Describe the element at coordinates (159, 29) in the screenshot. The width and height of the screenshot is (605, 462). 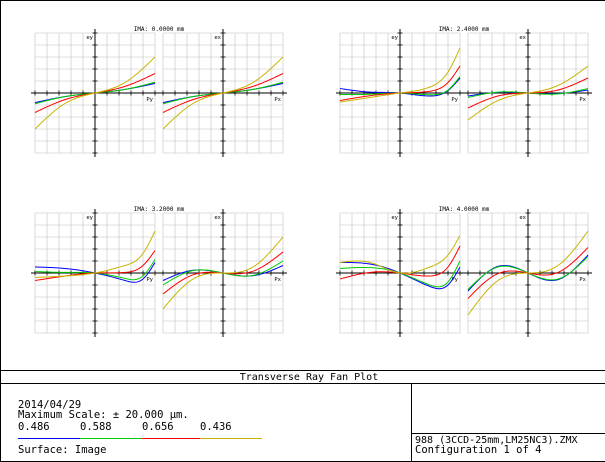
I see `field-label: IMA: 0.0000 mm` at that location.